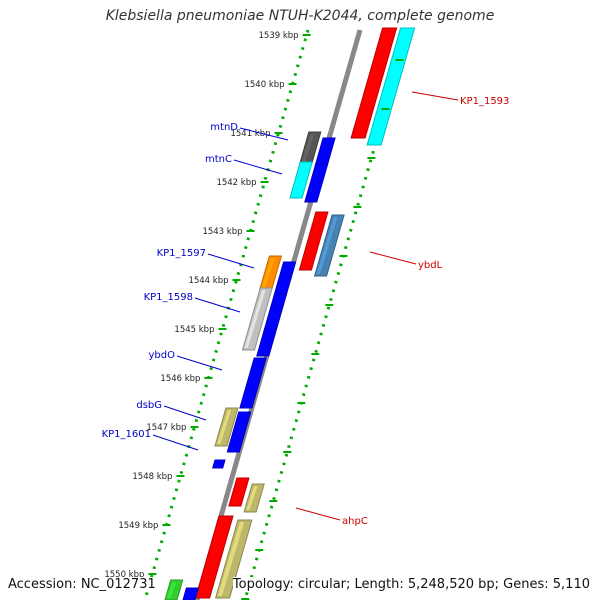 The width and height of the screenshot is (600, 600). Describe the element at coordinates (222, 232) in the screenshot. I see `ruler-tick-label: 1543 kbp` at that location.